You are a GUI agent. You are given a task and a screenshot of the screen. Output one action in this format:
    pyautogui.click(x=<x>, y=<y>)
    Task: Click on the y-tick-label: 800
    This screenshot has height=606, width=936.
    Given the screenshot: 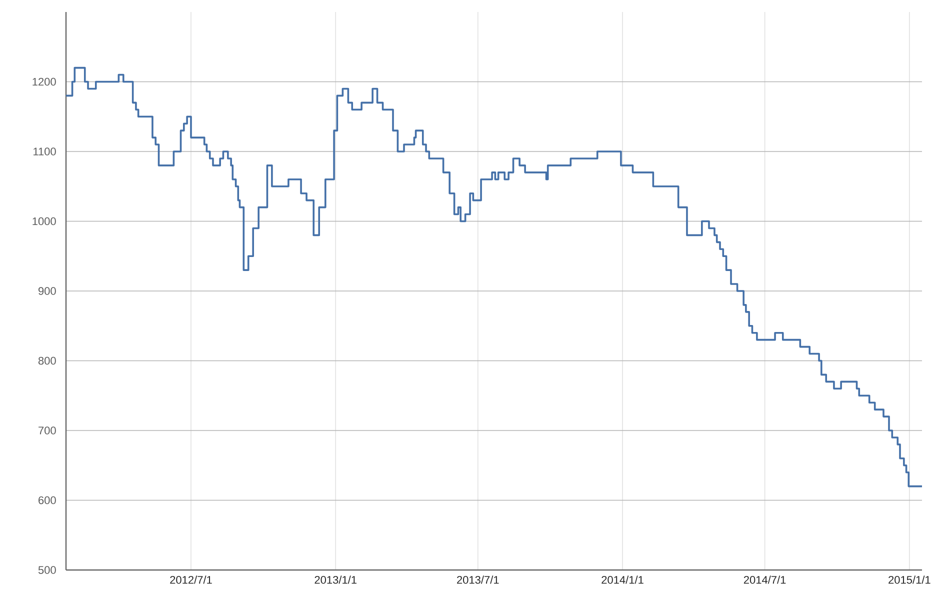 What is the action you would take?
    pyautogui.click(x=47, y=360)
    